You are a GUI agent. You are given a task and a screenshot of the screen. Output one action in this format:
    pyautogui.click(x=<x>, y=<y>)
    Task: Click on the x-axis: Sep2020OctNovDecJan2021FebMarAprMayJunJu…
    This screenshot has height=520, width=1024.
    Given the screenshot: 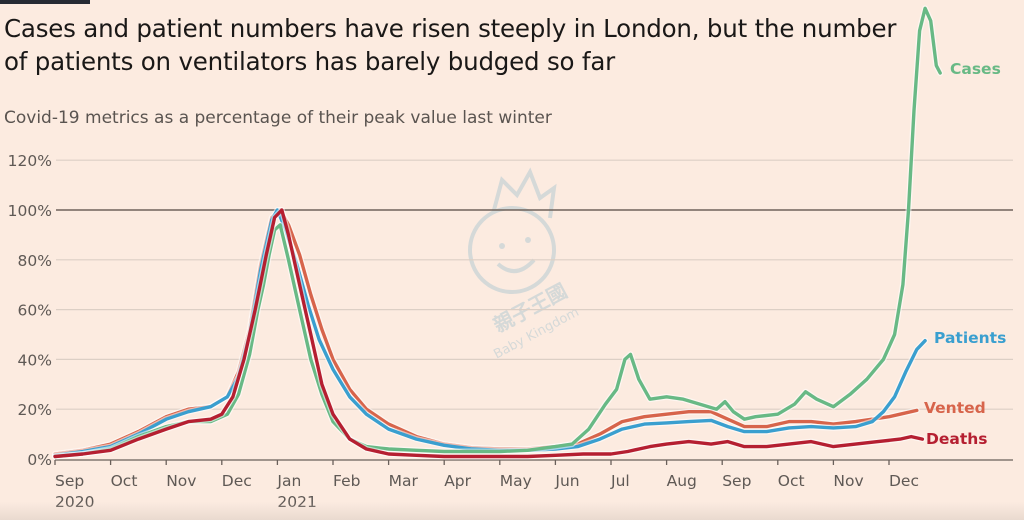 What is the action you would take?
    pyautogui.click(x=533, y=485)
    